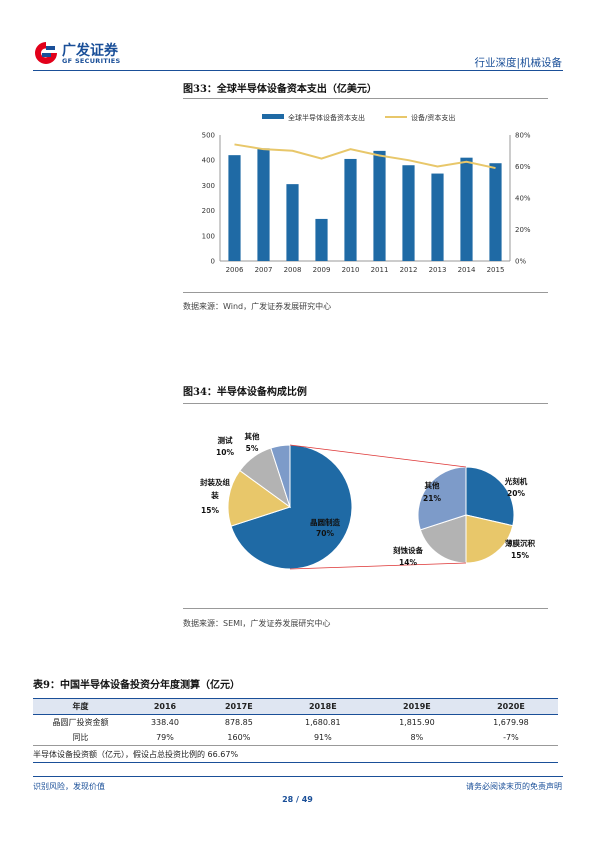  I want to click on table-cell: 同比, so click(80, 737).